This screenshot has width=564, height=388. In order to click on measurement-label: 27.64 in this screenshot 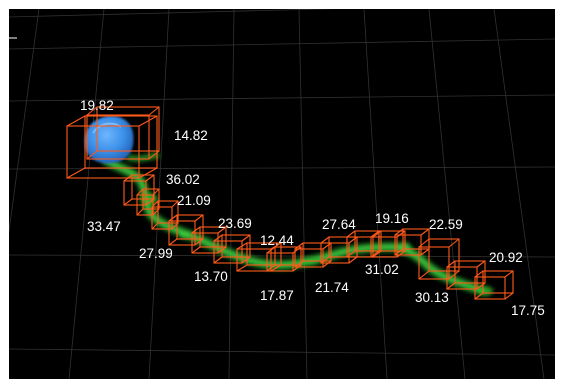, I will do `click(339, 224)`.